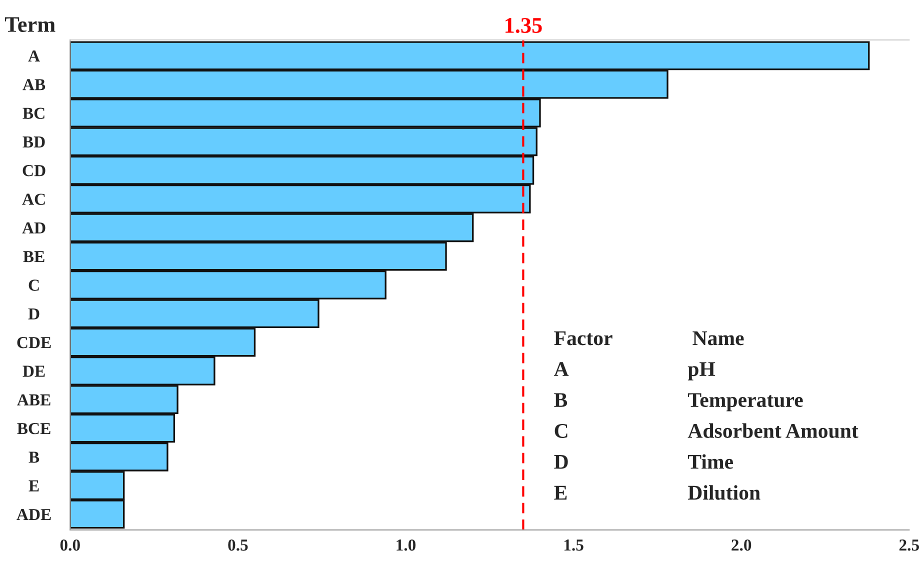 The height and width of the screenshot is (562, 923). I want to click on y-tick-label: BCE, so click(33, 428).